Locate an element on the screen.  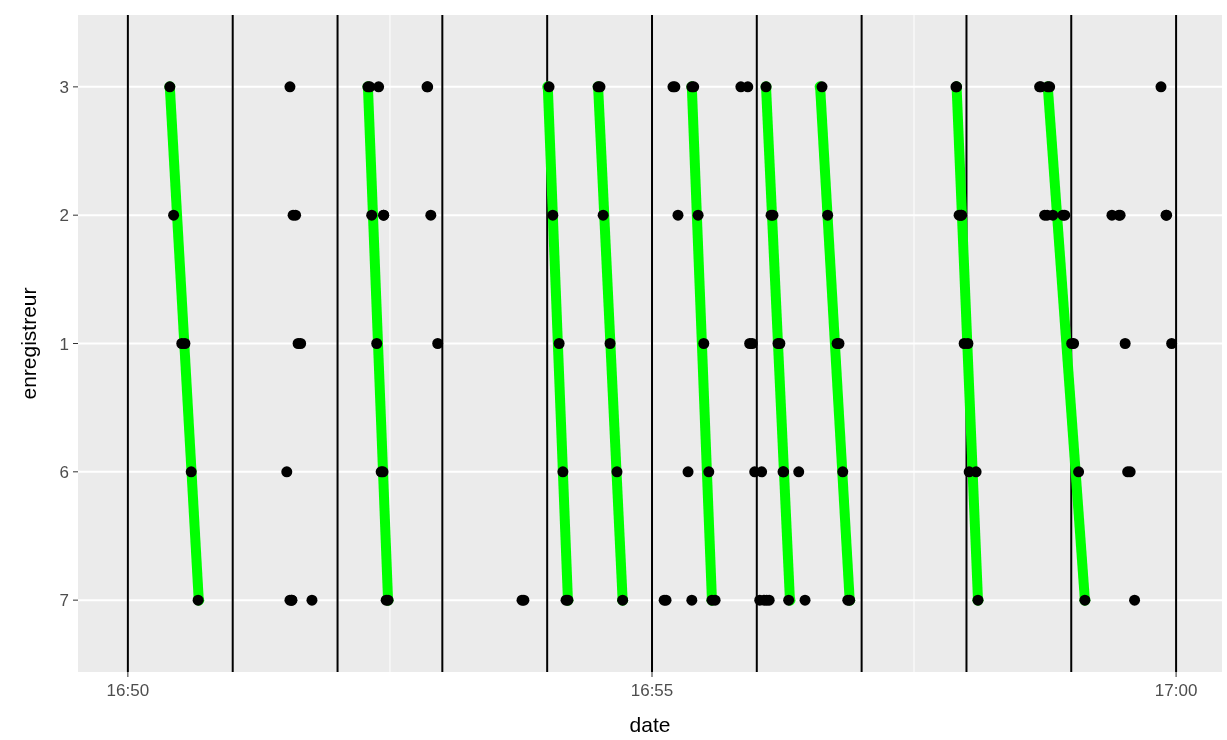
y-tick-label: 6 is located at coordinates (64, 472).